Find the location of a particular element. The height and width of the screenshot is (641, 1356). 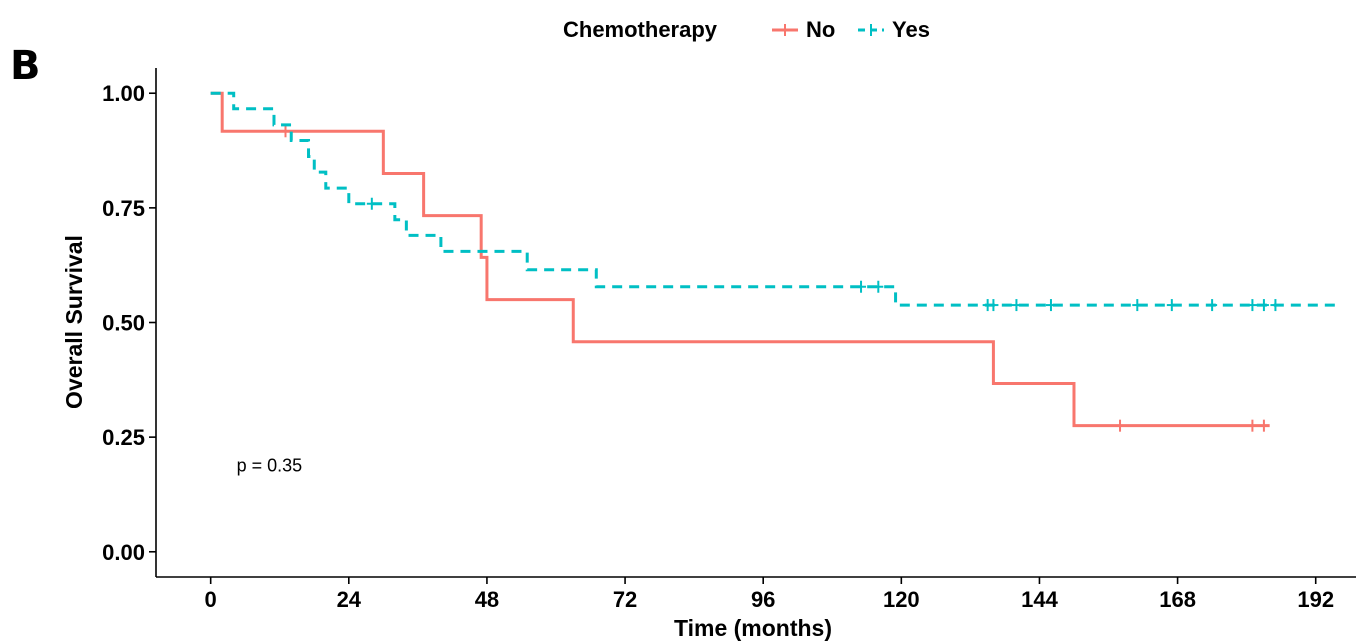

x-tick-label: 72 is located at coordinates (625, 599).